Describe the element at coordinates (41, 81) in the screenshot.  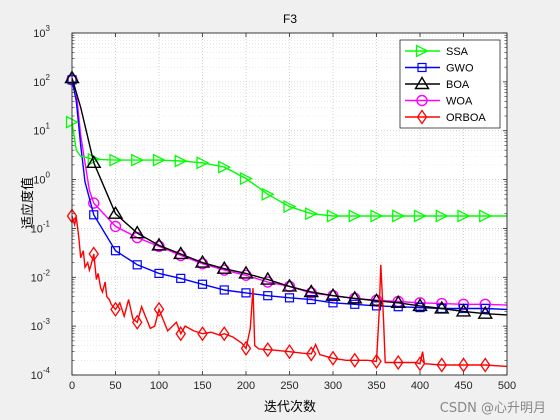
I see `y-tick-label: 10²` at that location.